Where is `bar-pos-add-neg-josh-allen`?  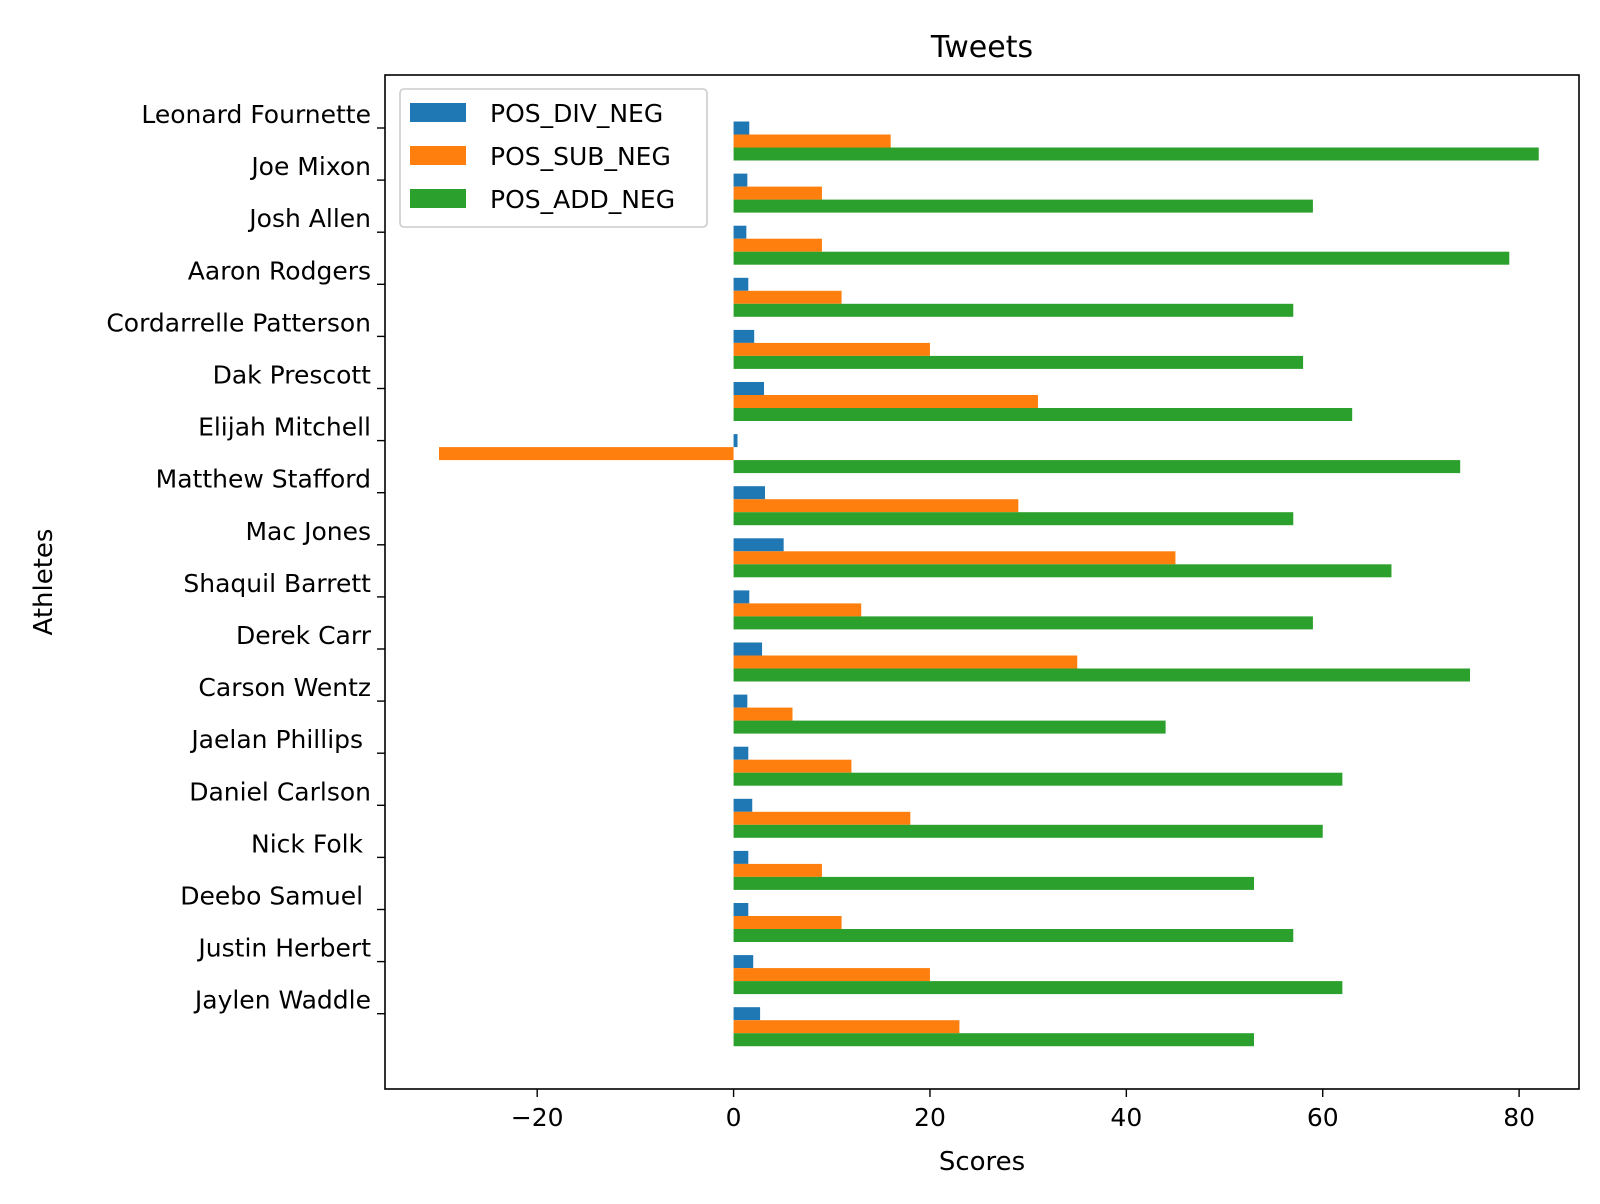 bar-pos-add-neg-josh-allen is located at coordinates (1121, 258).